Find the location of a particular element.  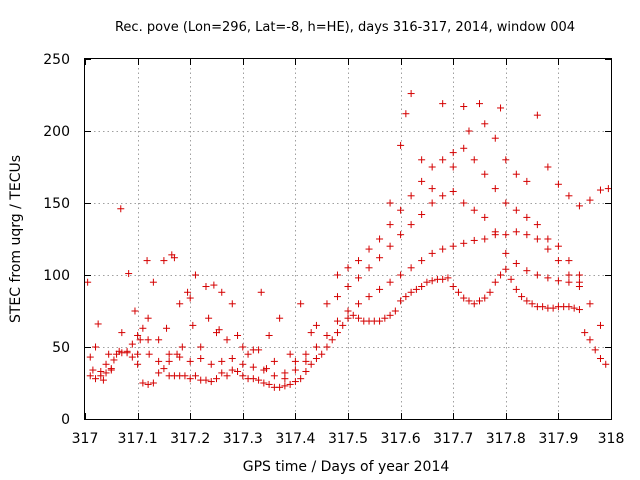

y-tick-label: 200 is located at coordinates (56, 132).